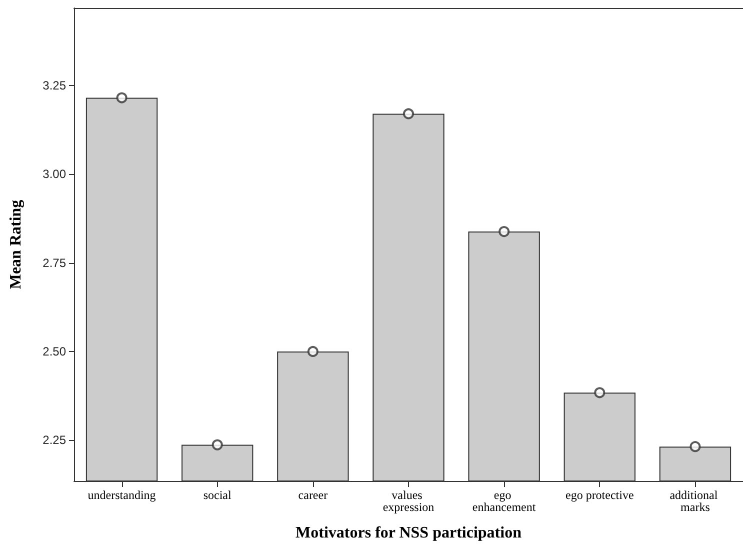 The image size is (743, 547). Describe the element at coordinates (54, 440) in the screenshot. I see `y-tick-label: 2.25` at that location.